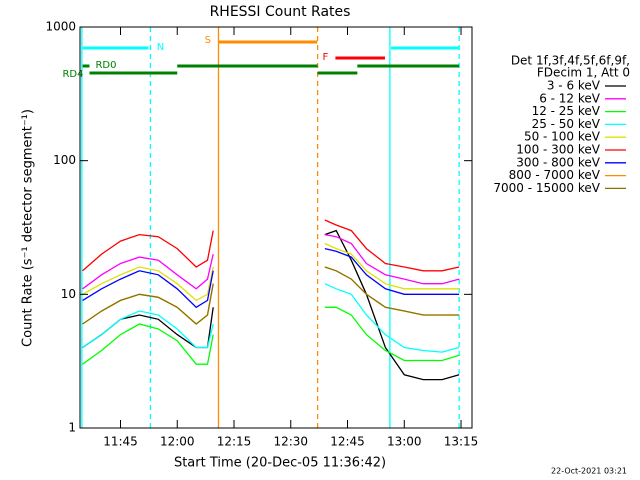 The height and width of the screenshot is (480, 640). Describe the element at coordinates (28, 228) in the screenshot. I see `y-axis-label: Count Rate (s⁻¹ detector segment⁻¹)` at that location.